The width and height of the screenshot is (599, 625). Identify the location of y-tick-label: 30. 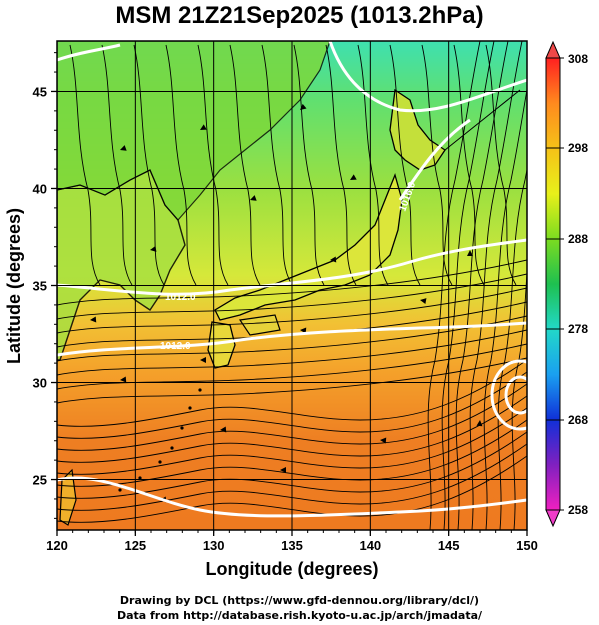
(40, 383).